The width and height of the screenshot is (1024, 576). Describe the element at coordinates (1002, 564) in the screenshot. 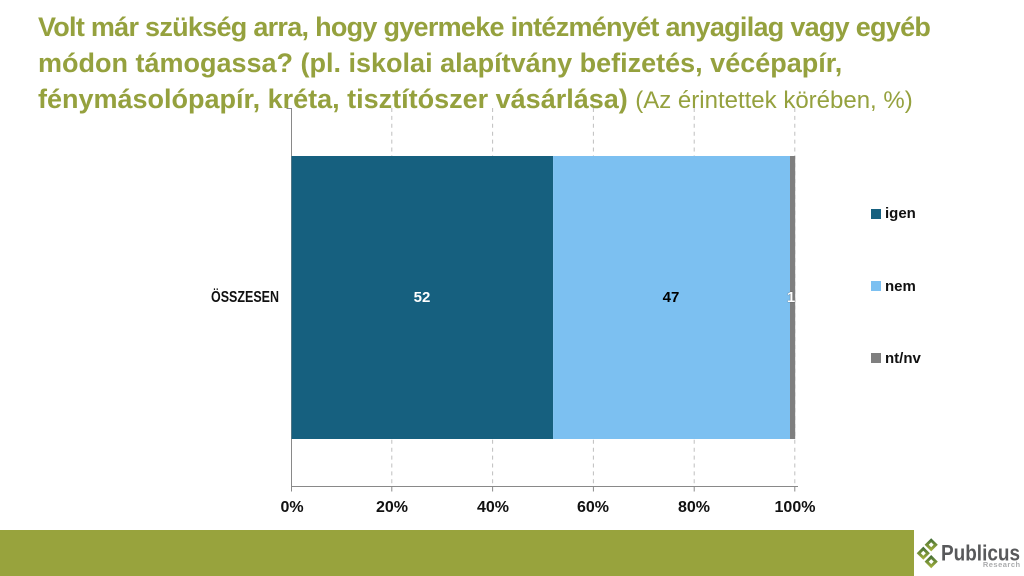

I see `svg-text: Research` at that location.